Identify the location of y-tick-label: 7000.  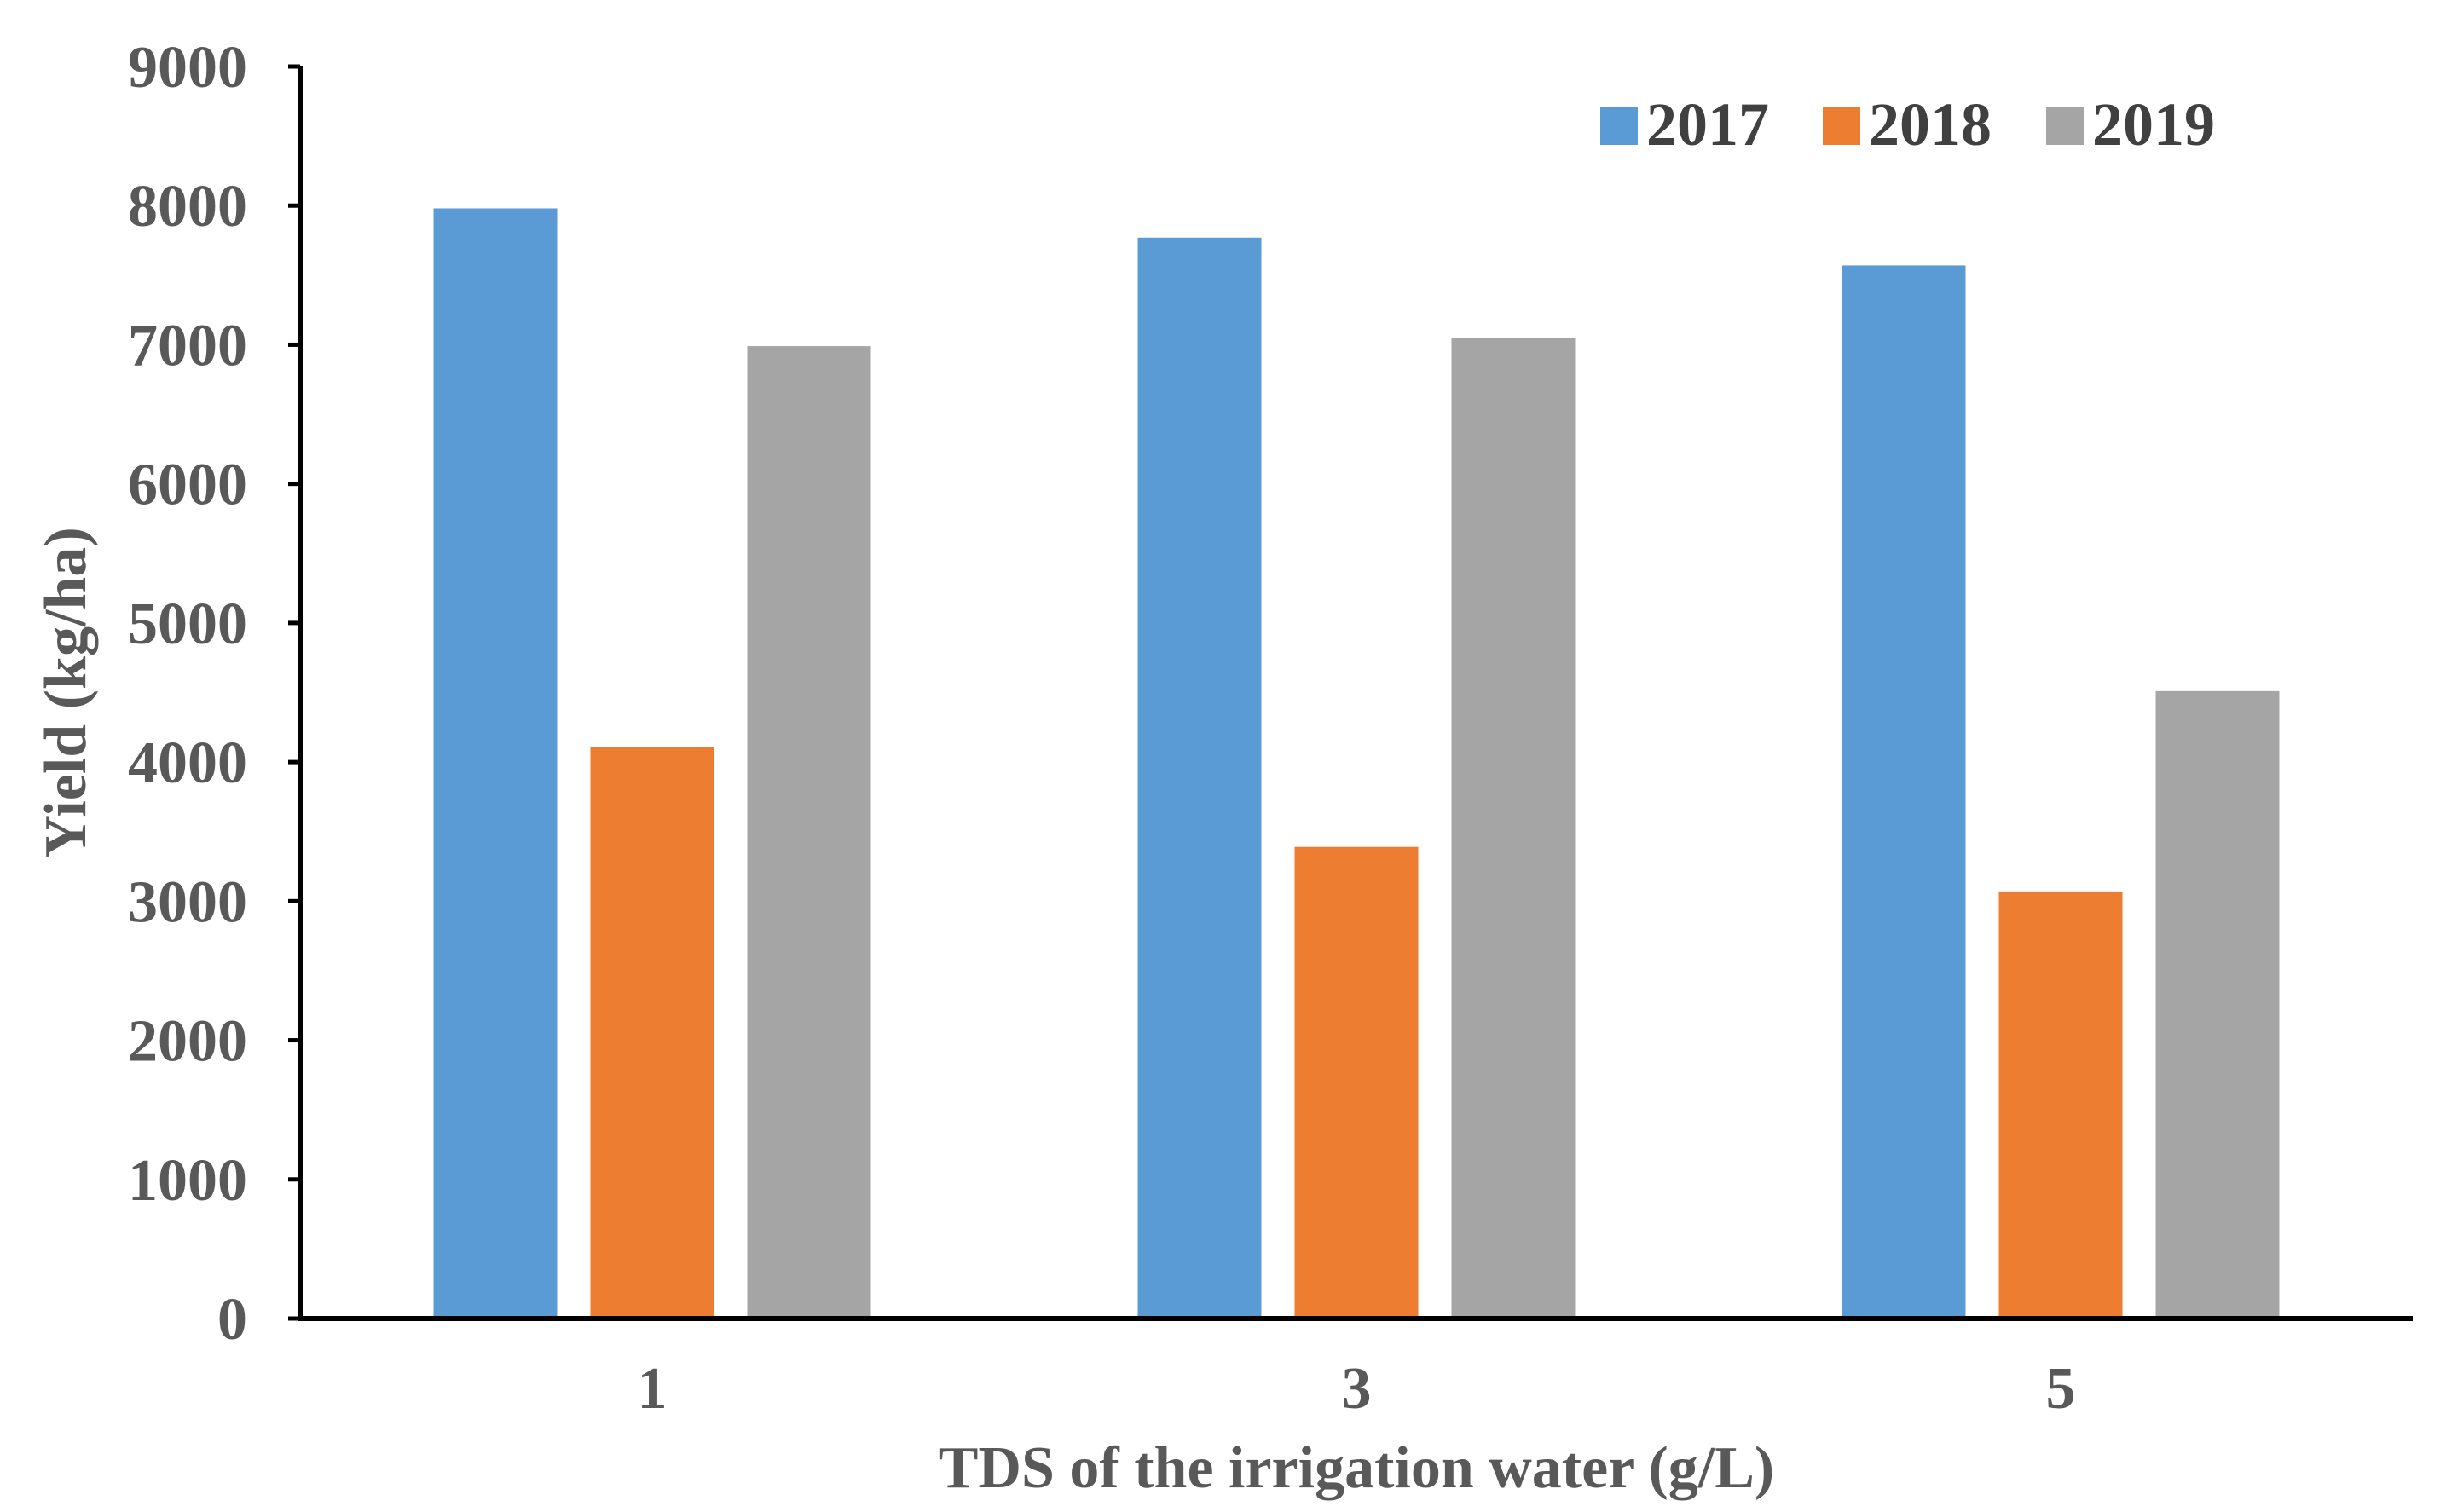
(188, 345).